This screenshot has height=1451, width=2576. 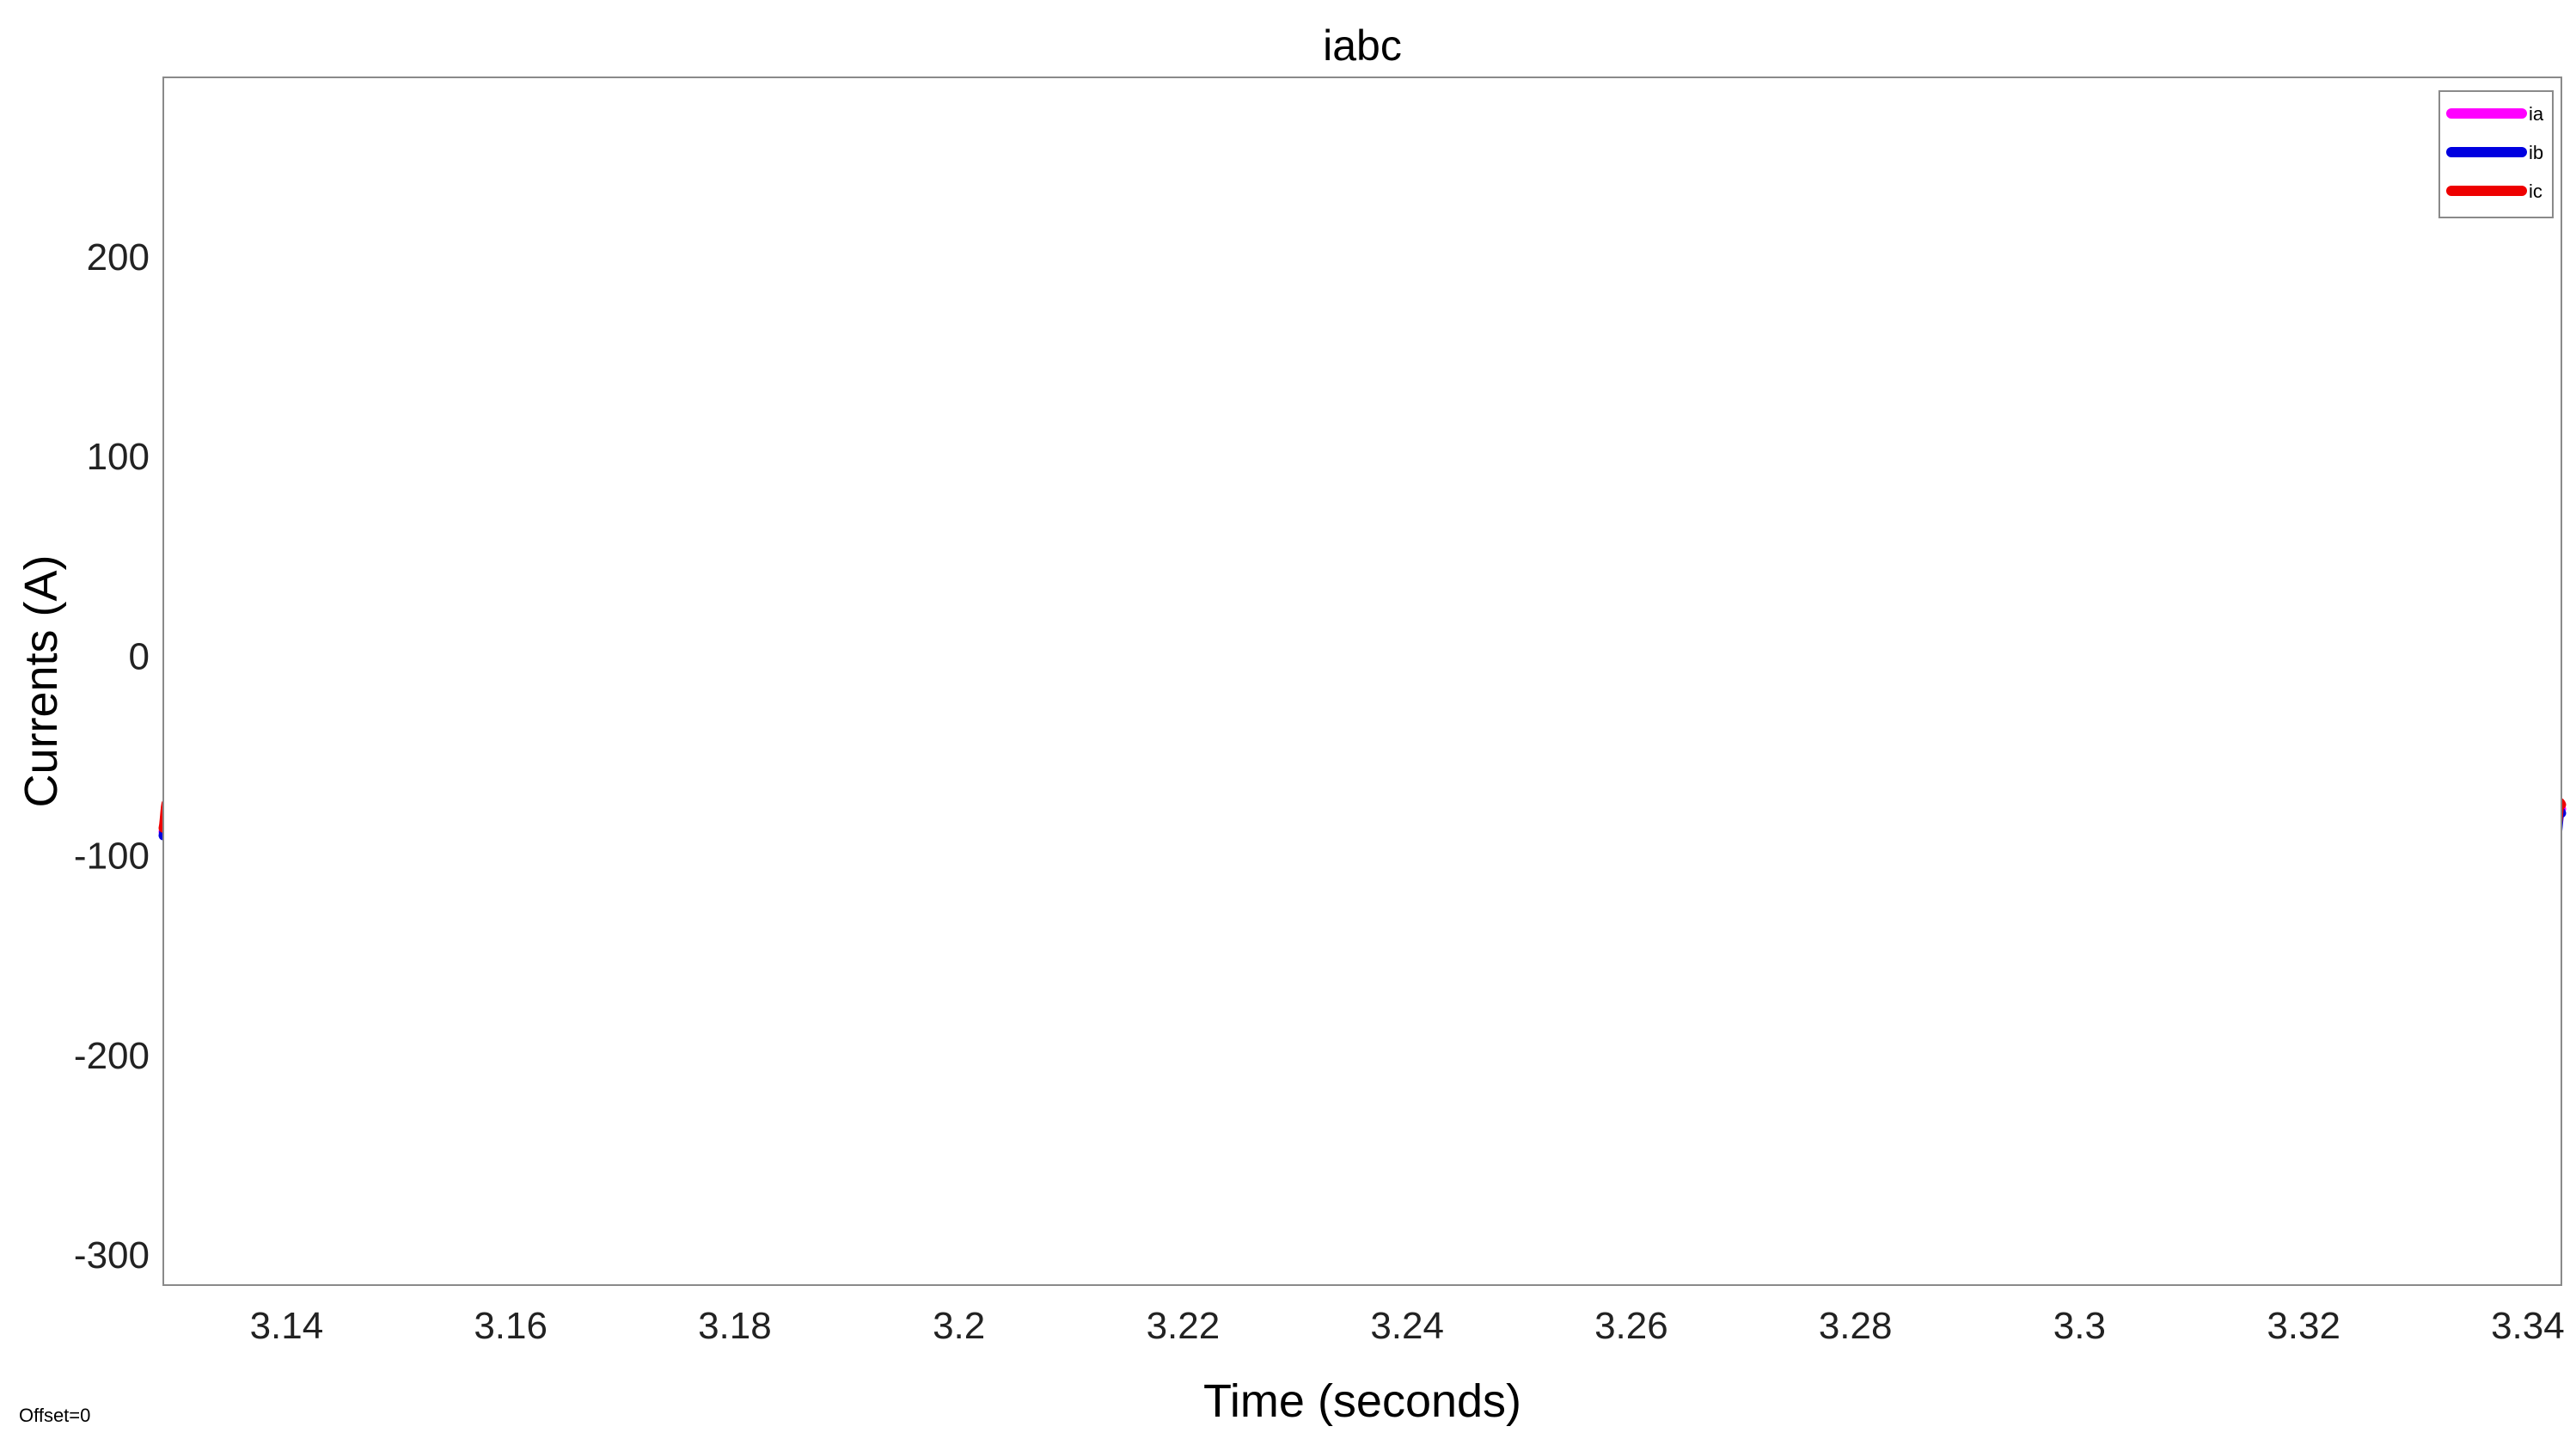 What do you see at coordinates (1631, 1326) in the screenshot?
I see `x-tick-label: 3.26` at bounding box center [1631, 1326].